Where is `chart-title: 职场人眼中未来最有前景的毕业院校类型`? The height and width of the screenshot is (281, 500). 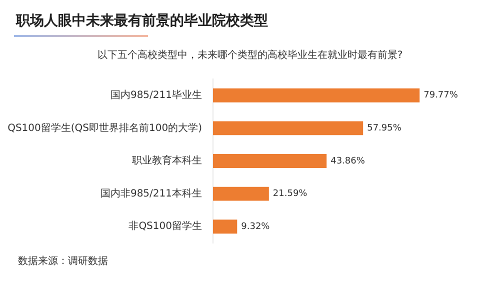 chart-title: 职场人眼中未来最有前景的毕业院校类型 is located at coordinates (142, 21).